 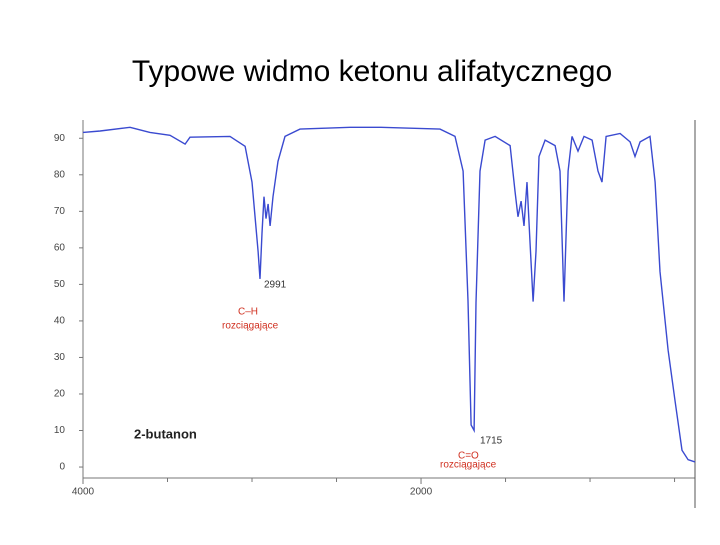 I want to click on y-tick-label: 70, so click(x=60, y=211).